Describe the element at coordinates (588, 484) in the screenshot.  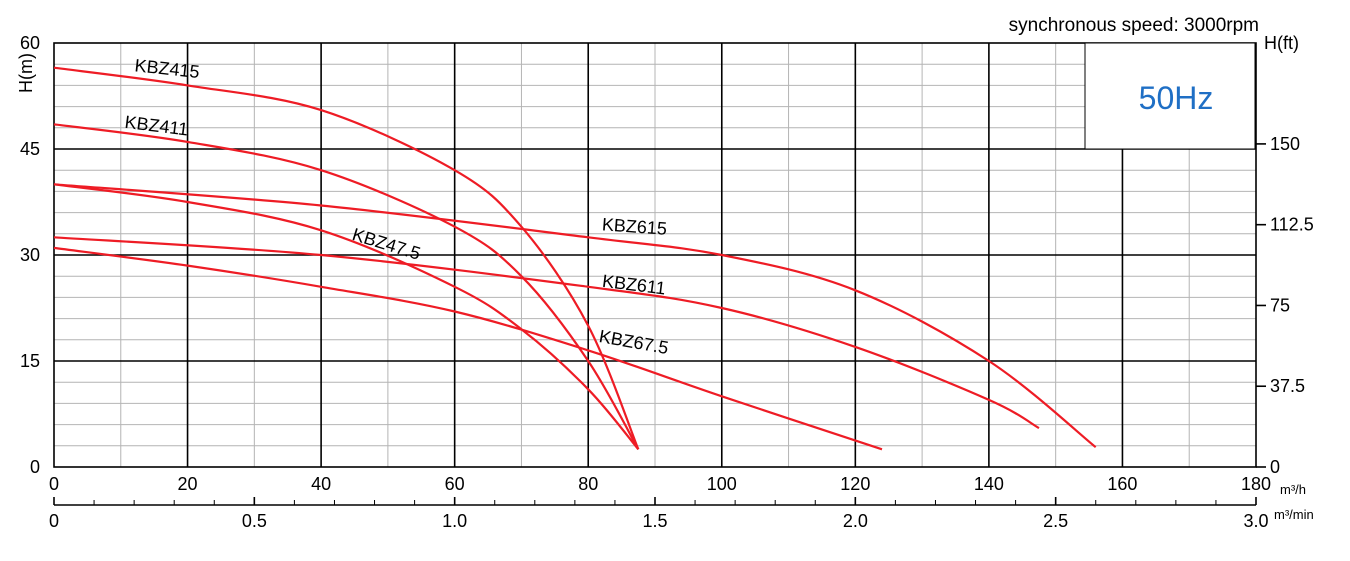
I see `x-primary-tick-label: 80` at that location.